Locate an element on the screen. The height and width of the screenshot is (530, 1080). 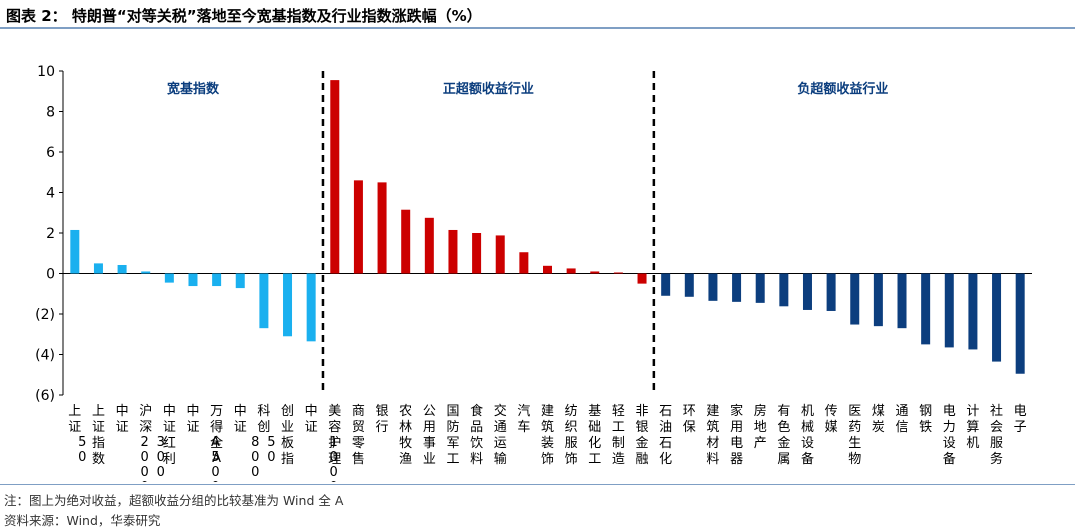
chart-header: 图表 2： 特朗普“对等关税”落地至今宽基指数及行业指数涨跌幅（%） is located at coordinates (540, 15).